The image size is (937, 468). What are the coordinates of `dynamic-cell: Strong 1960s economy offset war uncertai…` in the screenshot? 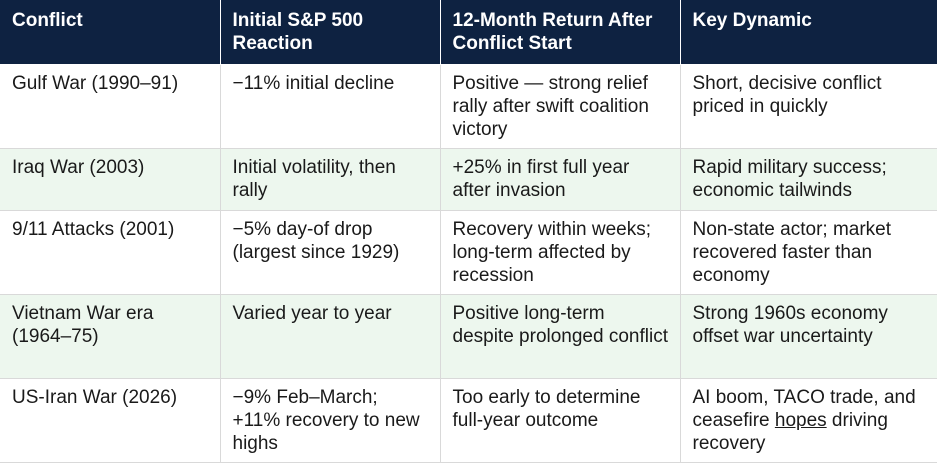 It's located at (808, 336).